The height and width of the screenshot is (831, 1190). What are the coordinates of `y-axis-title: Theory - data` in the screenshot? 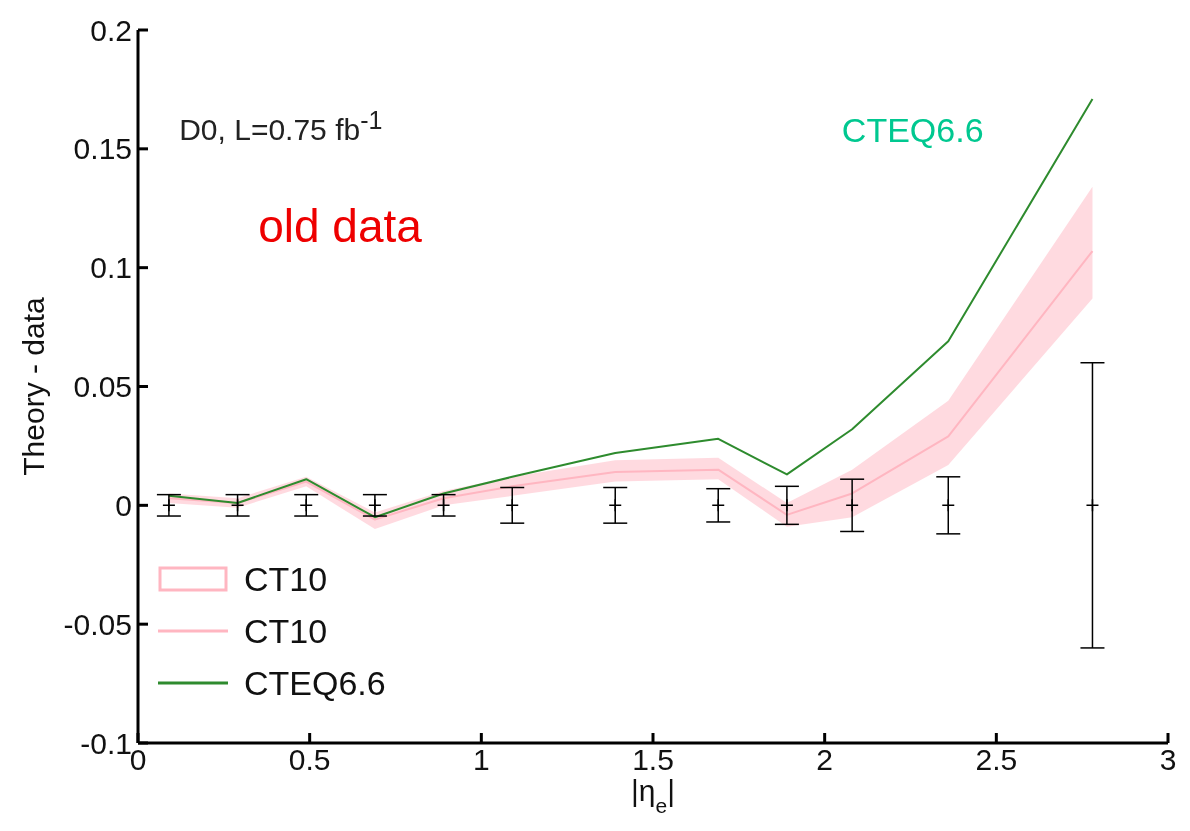 It's located at (33, 386).